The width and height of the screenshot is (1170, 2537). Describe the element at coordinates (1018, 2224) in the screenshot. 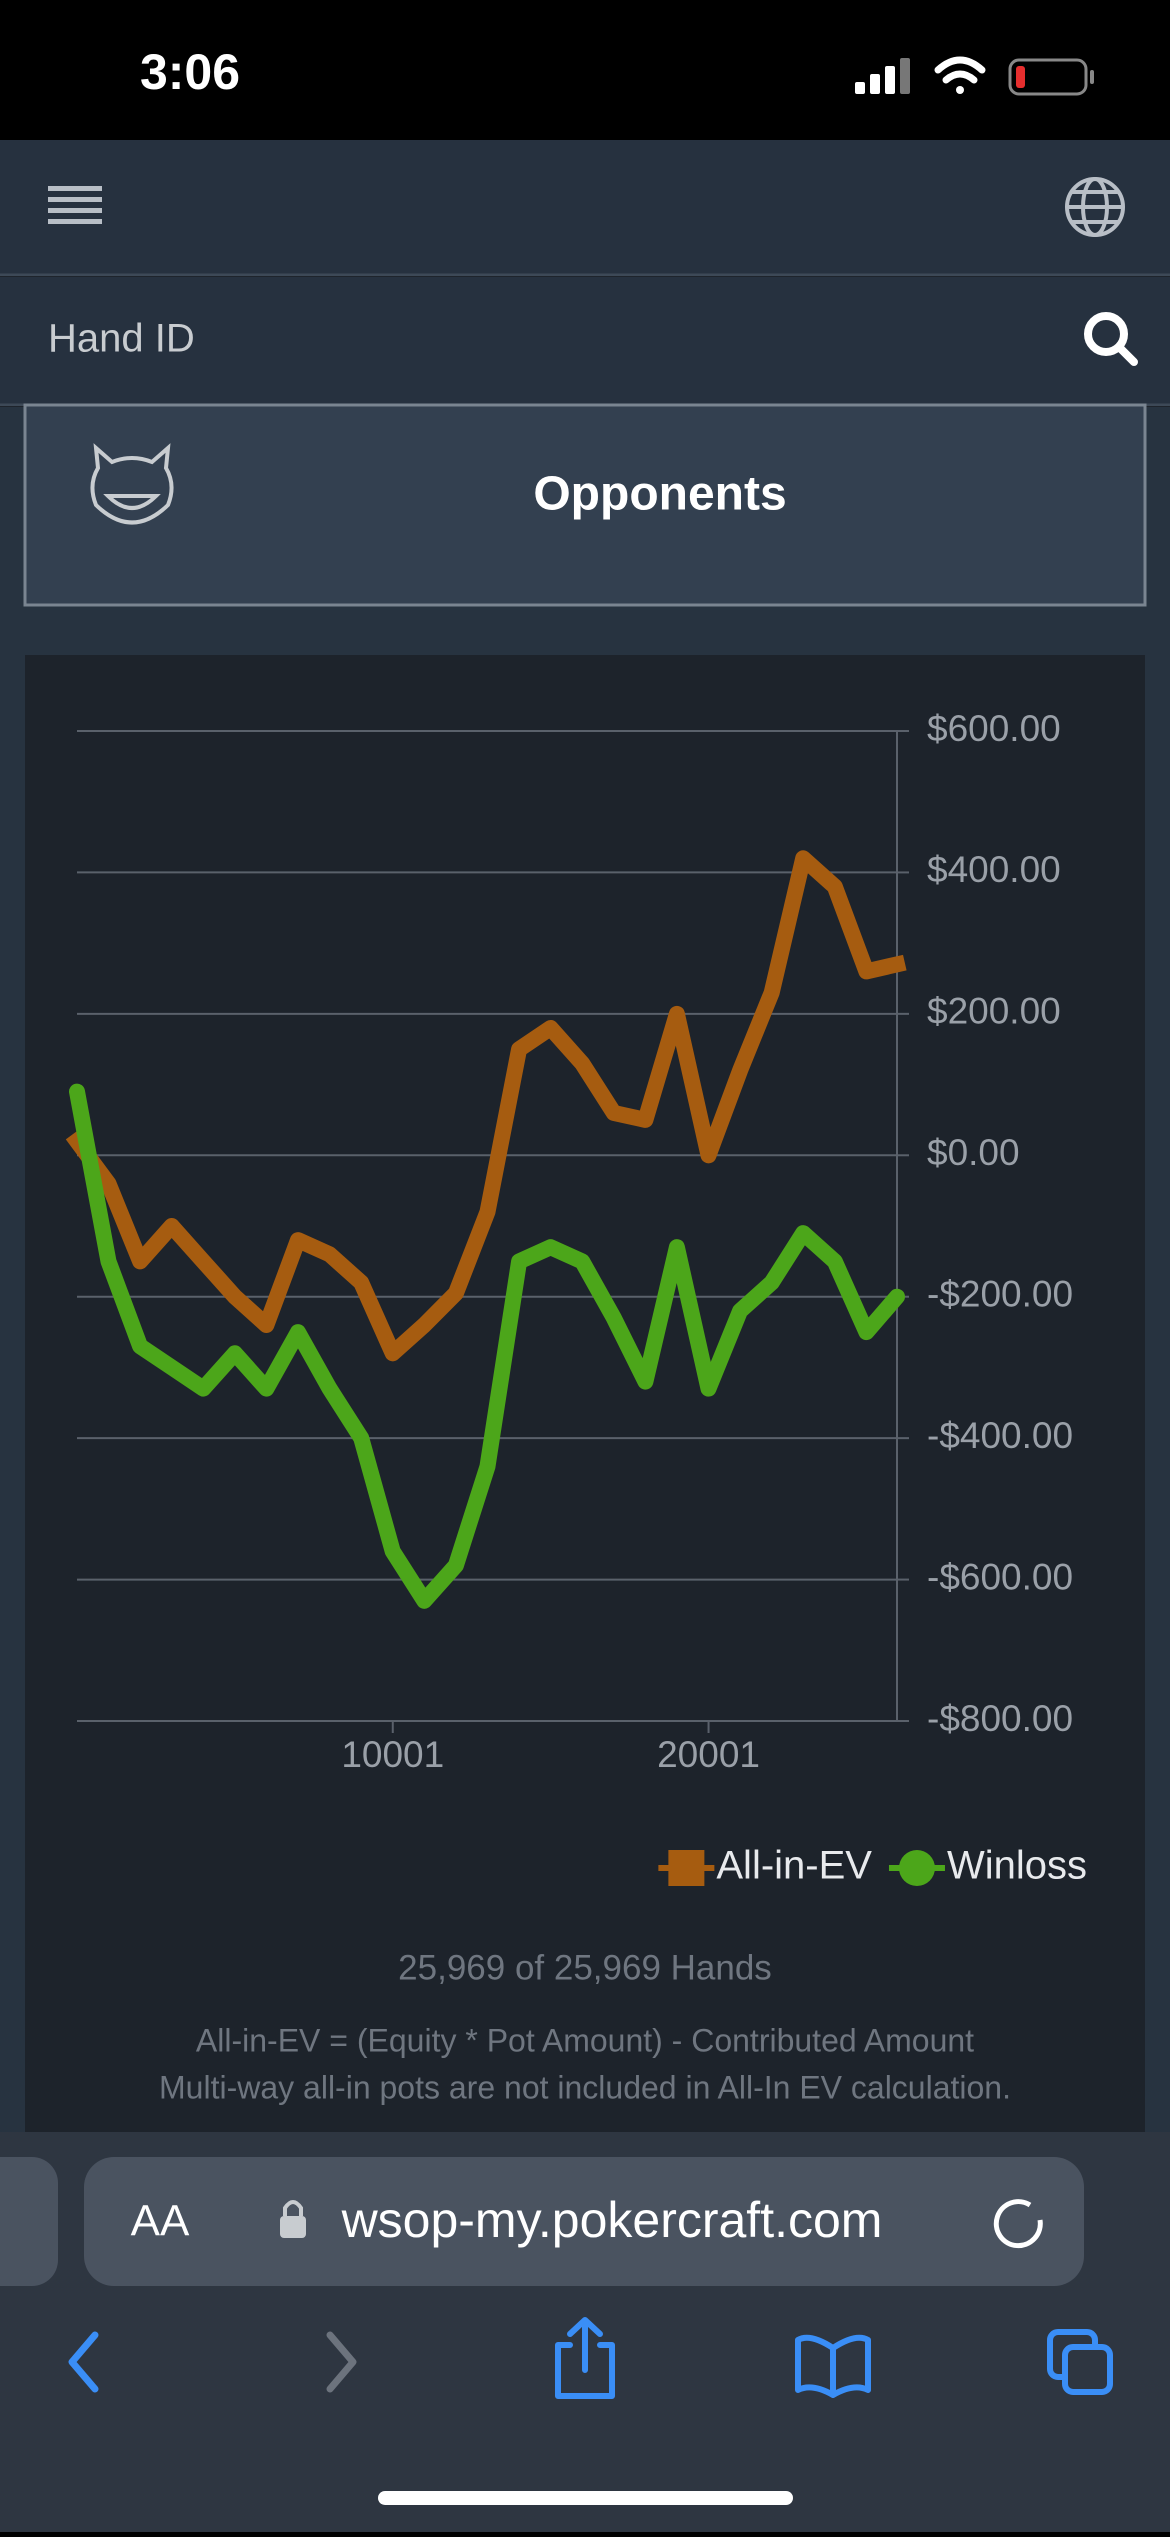

I see `reload-button` at that location.